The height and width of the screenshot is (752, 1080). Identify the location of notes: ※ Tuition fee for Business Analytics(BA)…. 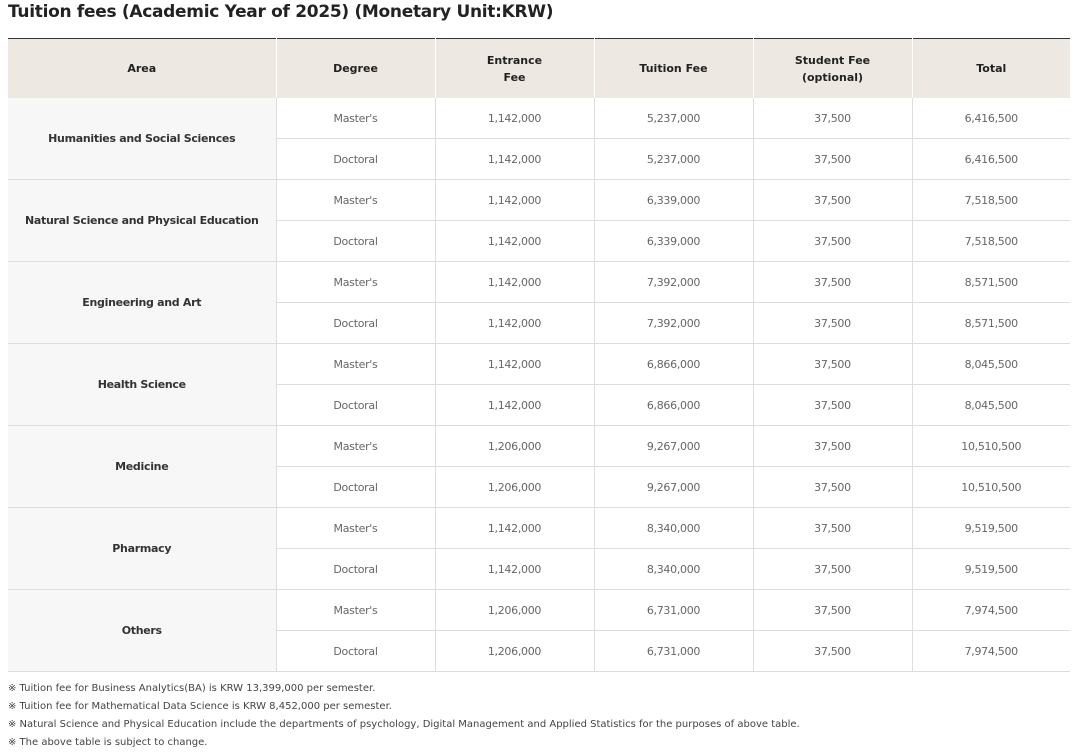
(404, 716).